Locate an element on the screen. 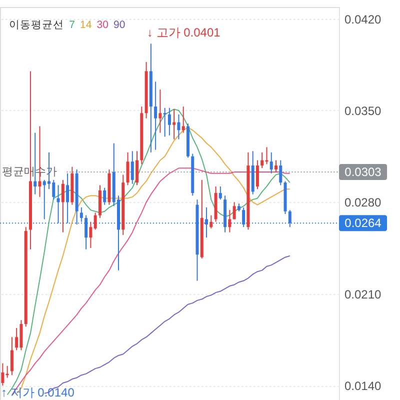 This screenshot has height=400, width=400. y-tick-label: 0.0420 is located at coordinates (363, 19).